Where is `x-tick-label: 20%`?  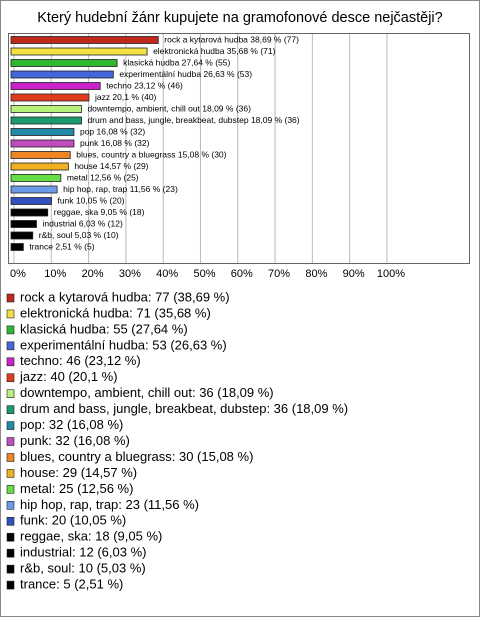 x-tick-label: 20% is located at coordinates (93, 274).